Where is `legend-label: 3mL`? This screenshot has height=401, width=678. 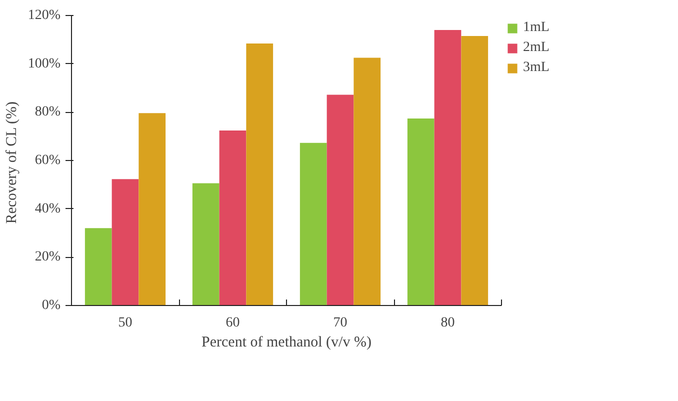 legend-label: 3mL is located at coordinates (536, 68).